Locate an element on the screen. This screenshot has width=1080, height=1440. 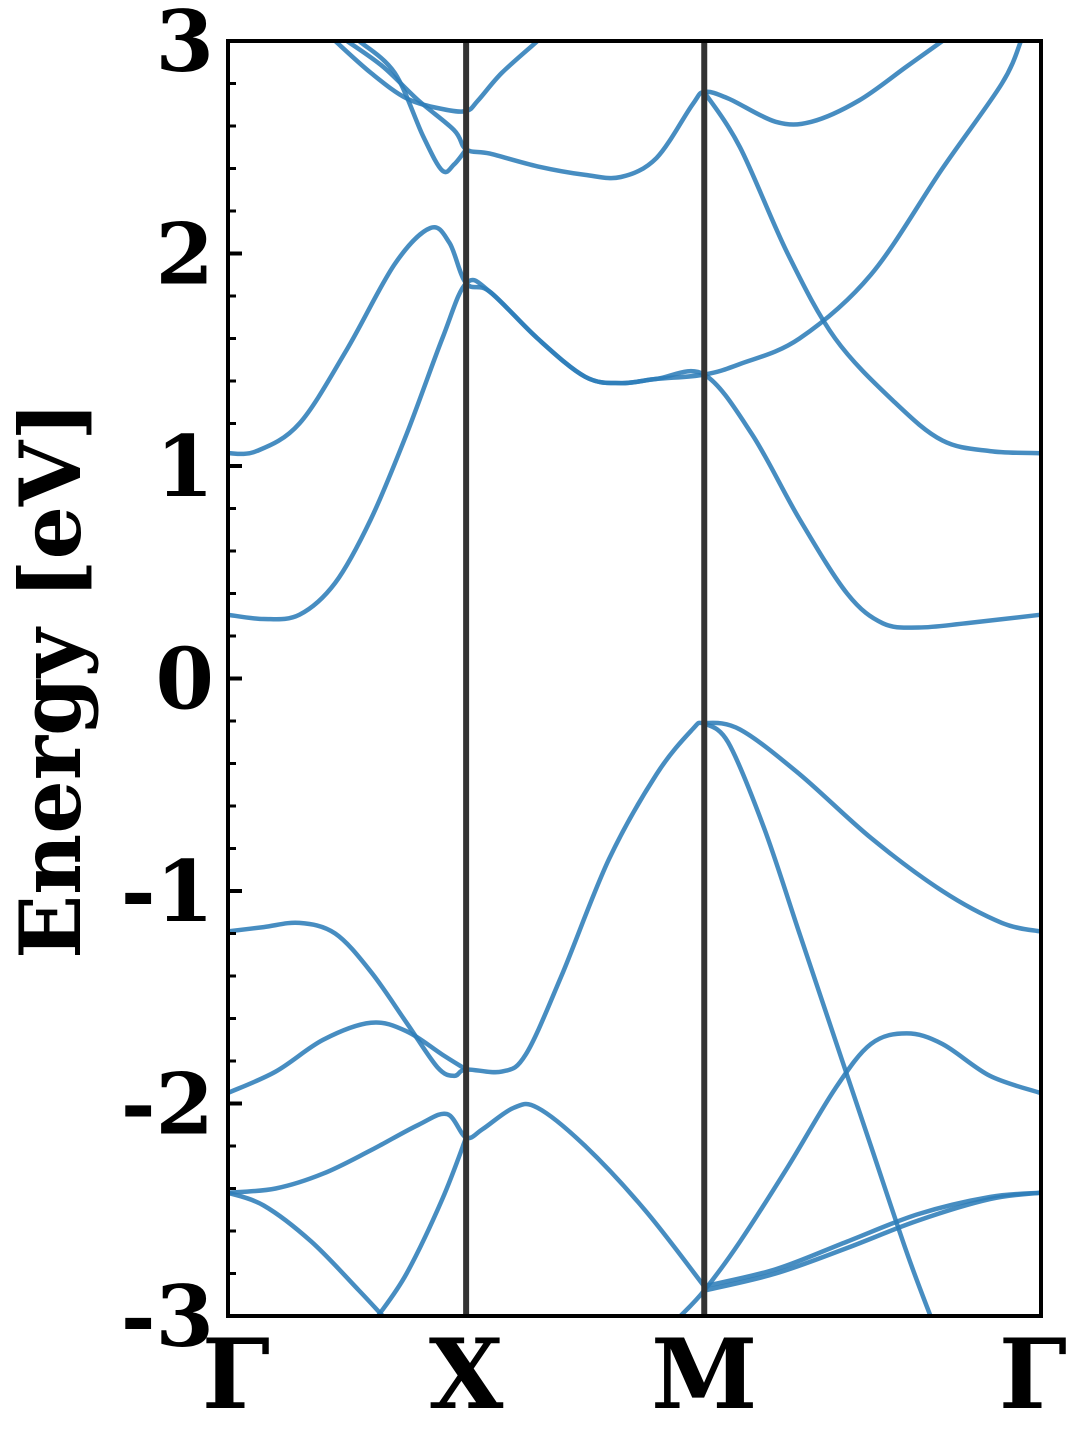
x-tick-label-4: Γ is located at coordinates (1033, 1374).